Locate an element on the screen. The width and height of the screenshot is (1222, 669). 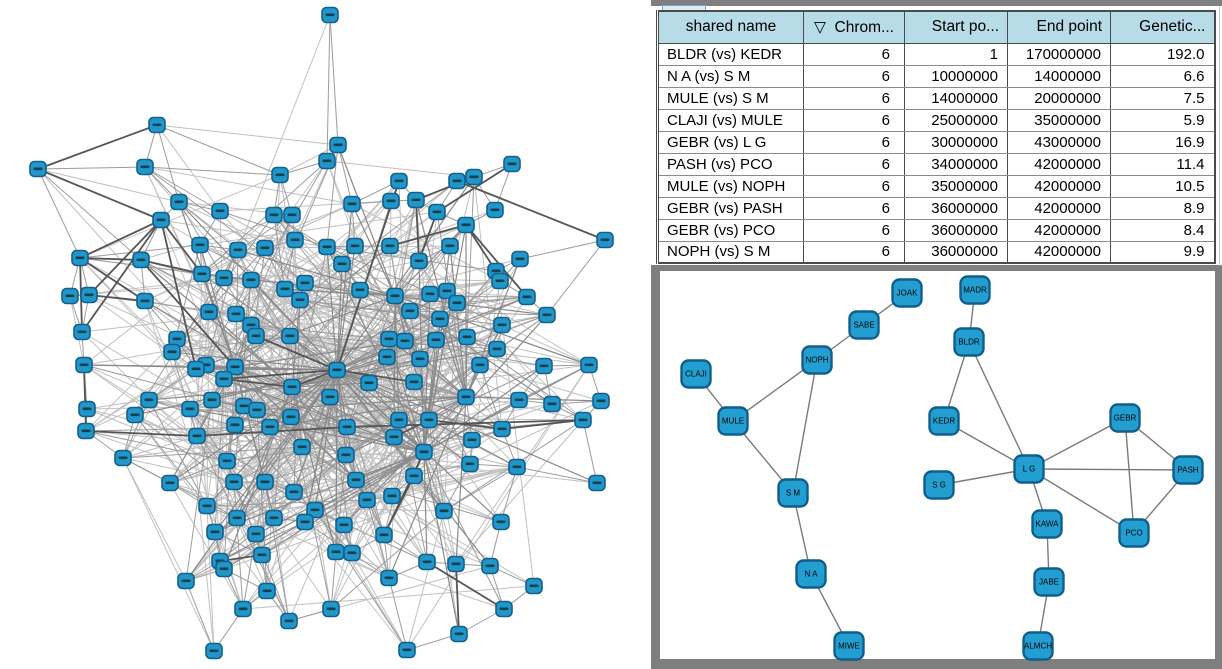
svg-text: MADR is located at coordinates (975, 290).